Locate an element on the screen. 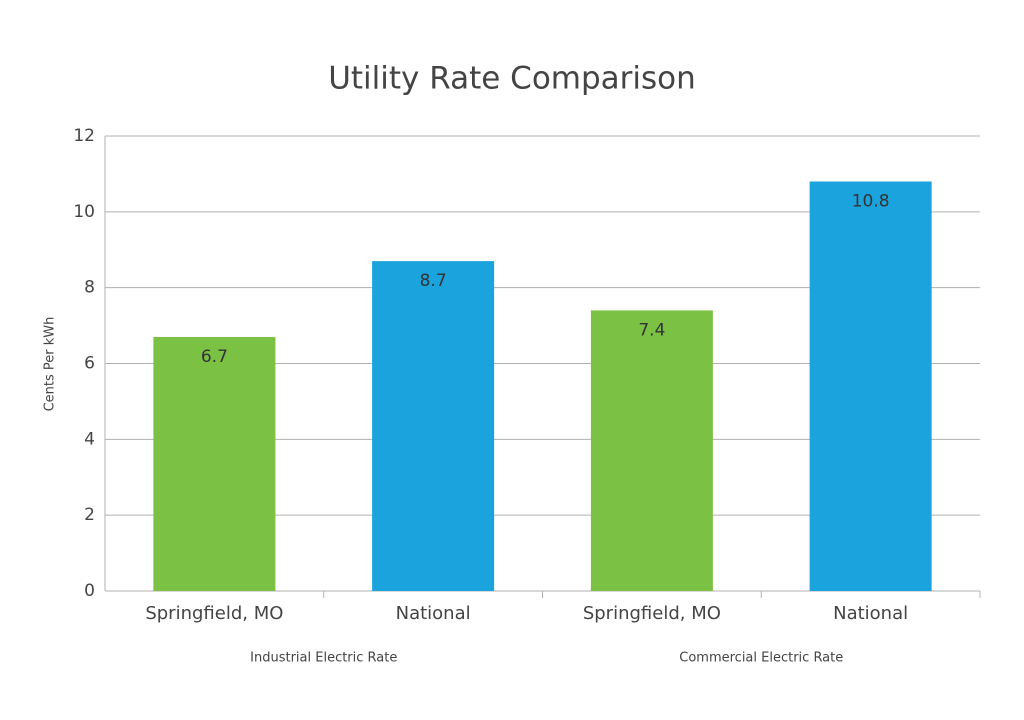 This screenshot has height=720, width=1024. y-tick-label: 8 is located at coordinates (89, 288).